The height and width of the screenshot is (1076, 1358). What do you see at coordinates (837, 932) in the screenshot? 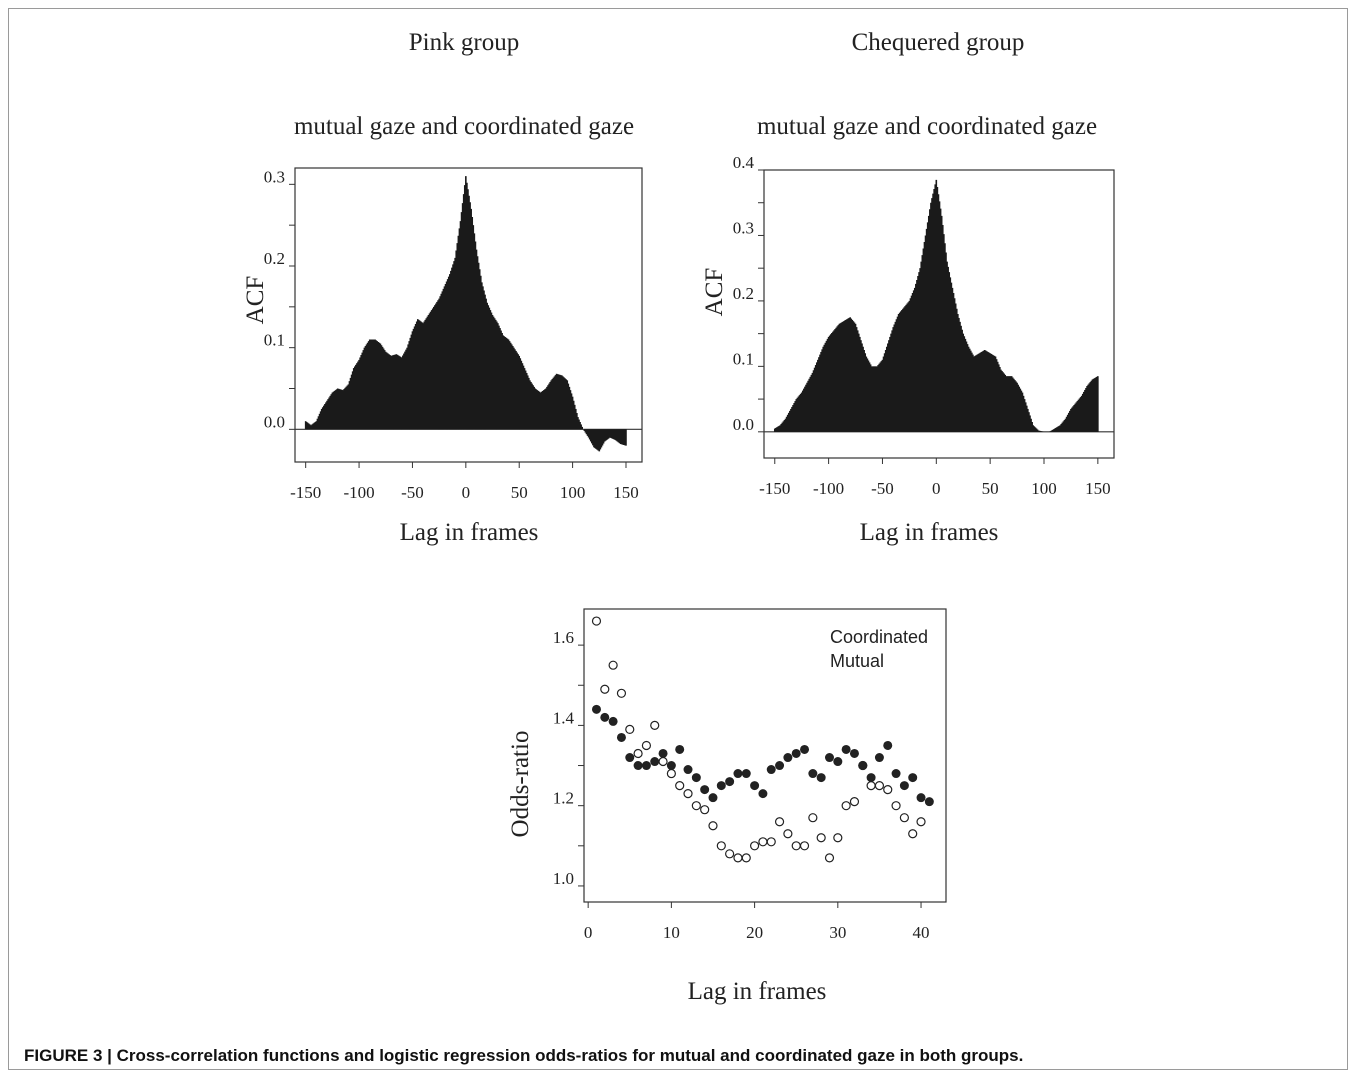
I see `odds-x-tick-label: 30` at bounding box center [837, 932].